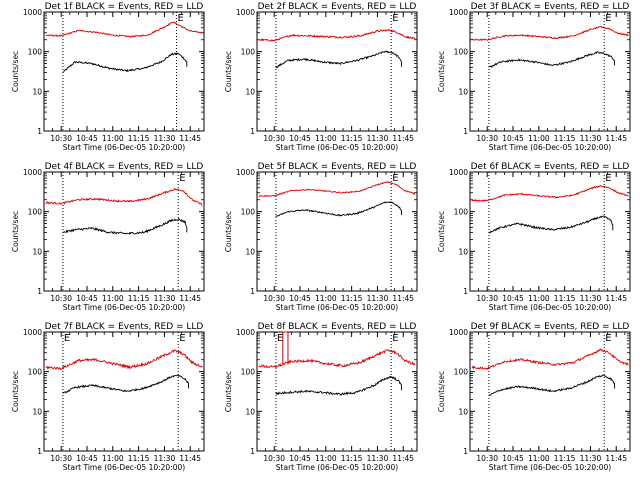 The height and width of the screenshot is (480, 640). I want to click on chart-title: Det 2f BLACK = Events, RED = LLD, so click(337, 7).